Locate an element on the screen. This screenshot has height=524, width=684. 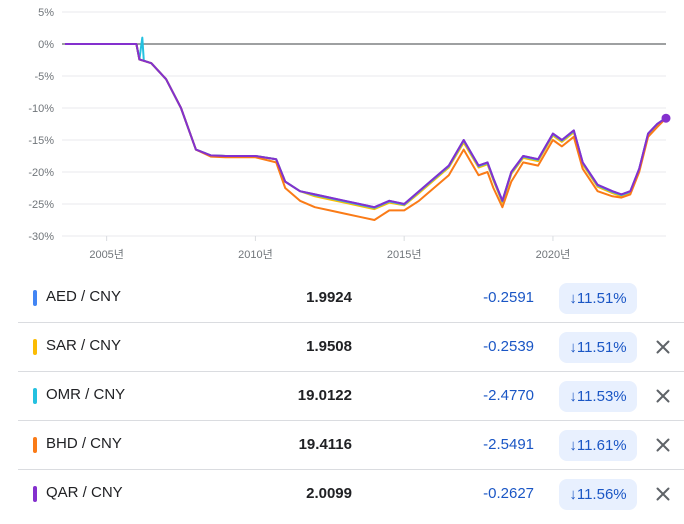
y-tick-label: 0% is located at coordinates (46, 45).